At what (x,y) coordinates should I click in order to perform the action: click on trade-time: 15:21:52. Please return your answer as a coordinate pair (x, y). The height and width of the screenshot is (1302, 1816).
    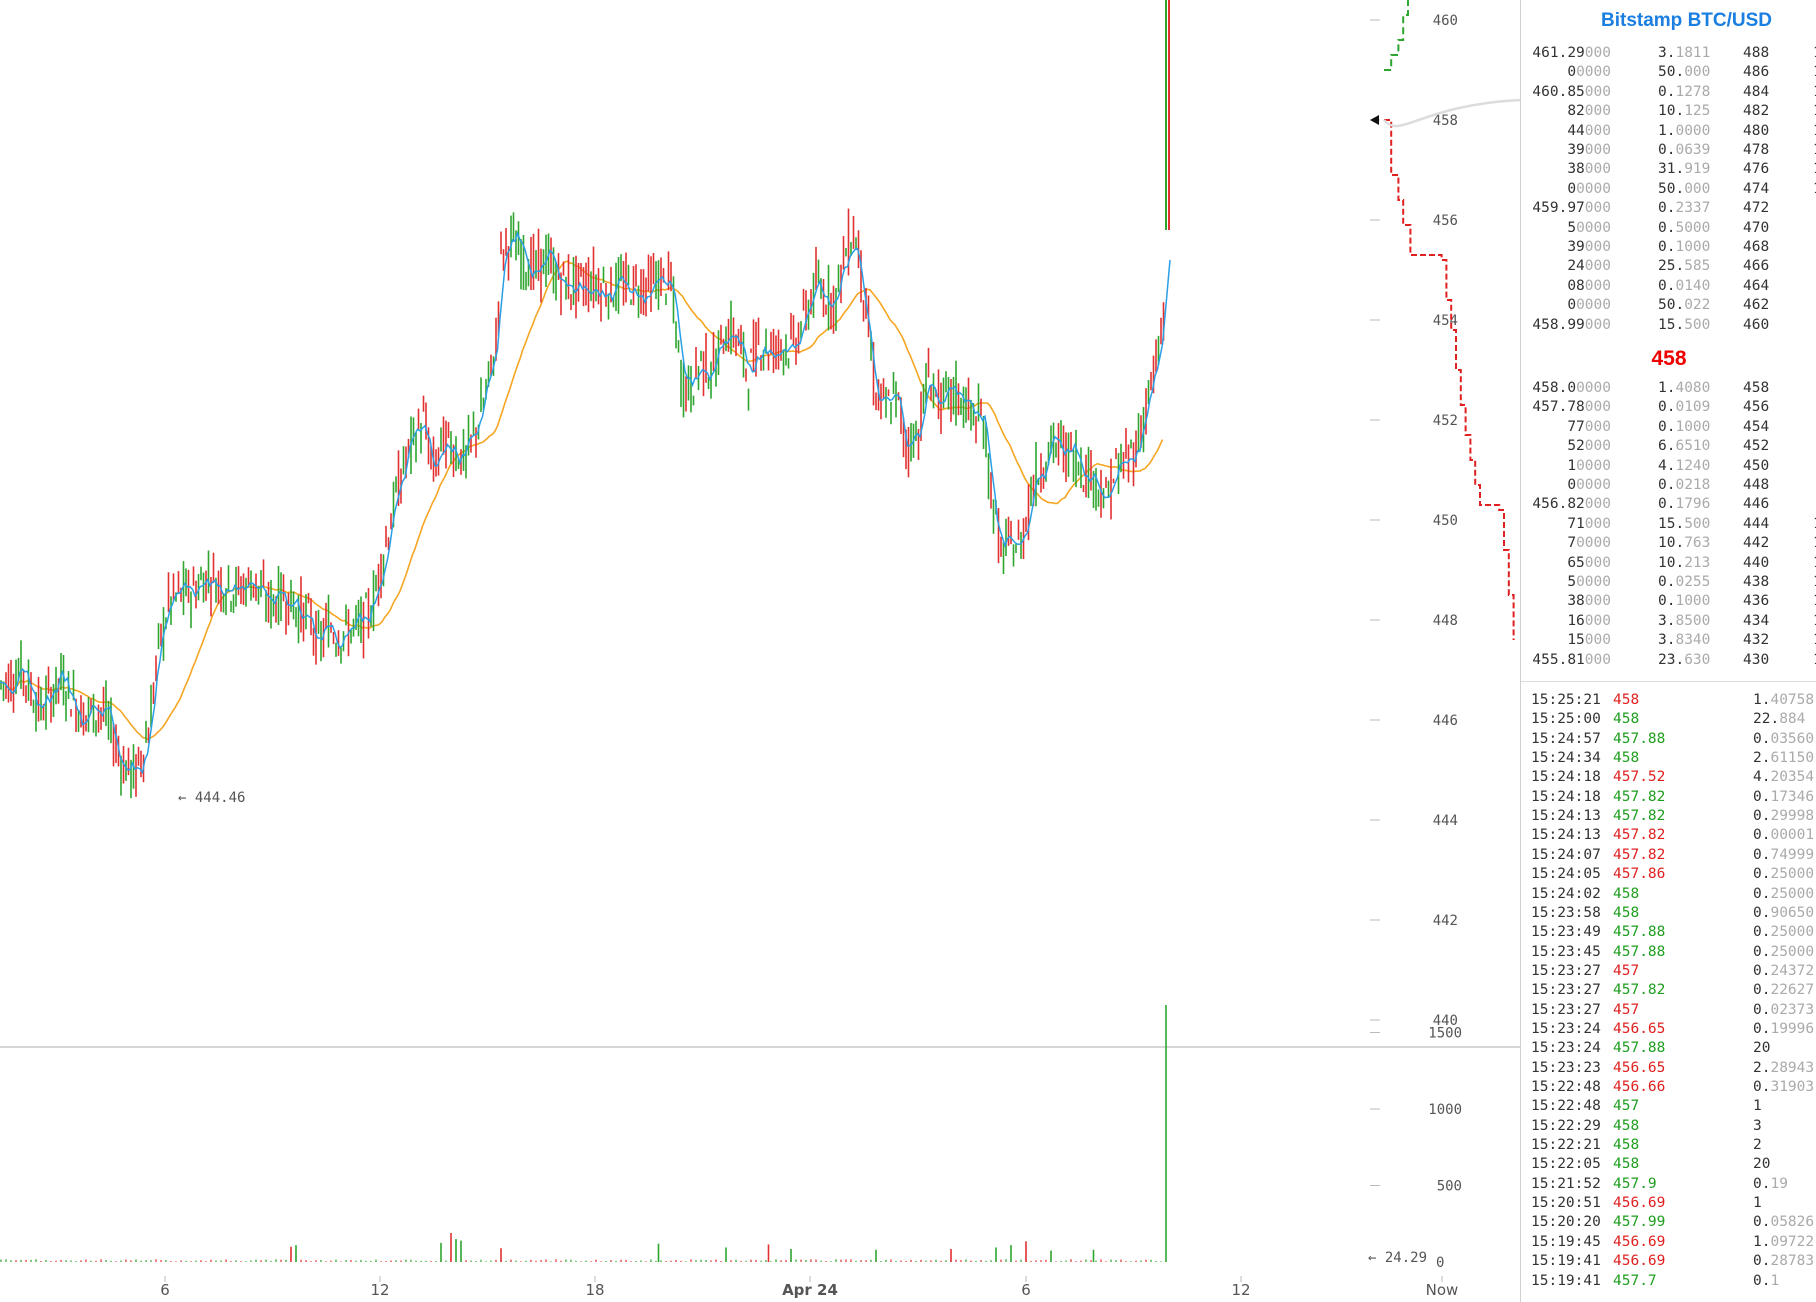
    Looking at the image, I should click on (1566, 1183).